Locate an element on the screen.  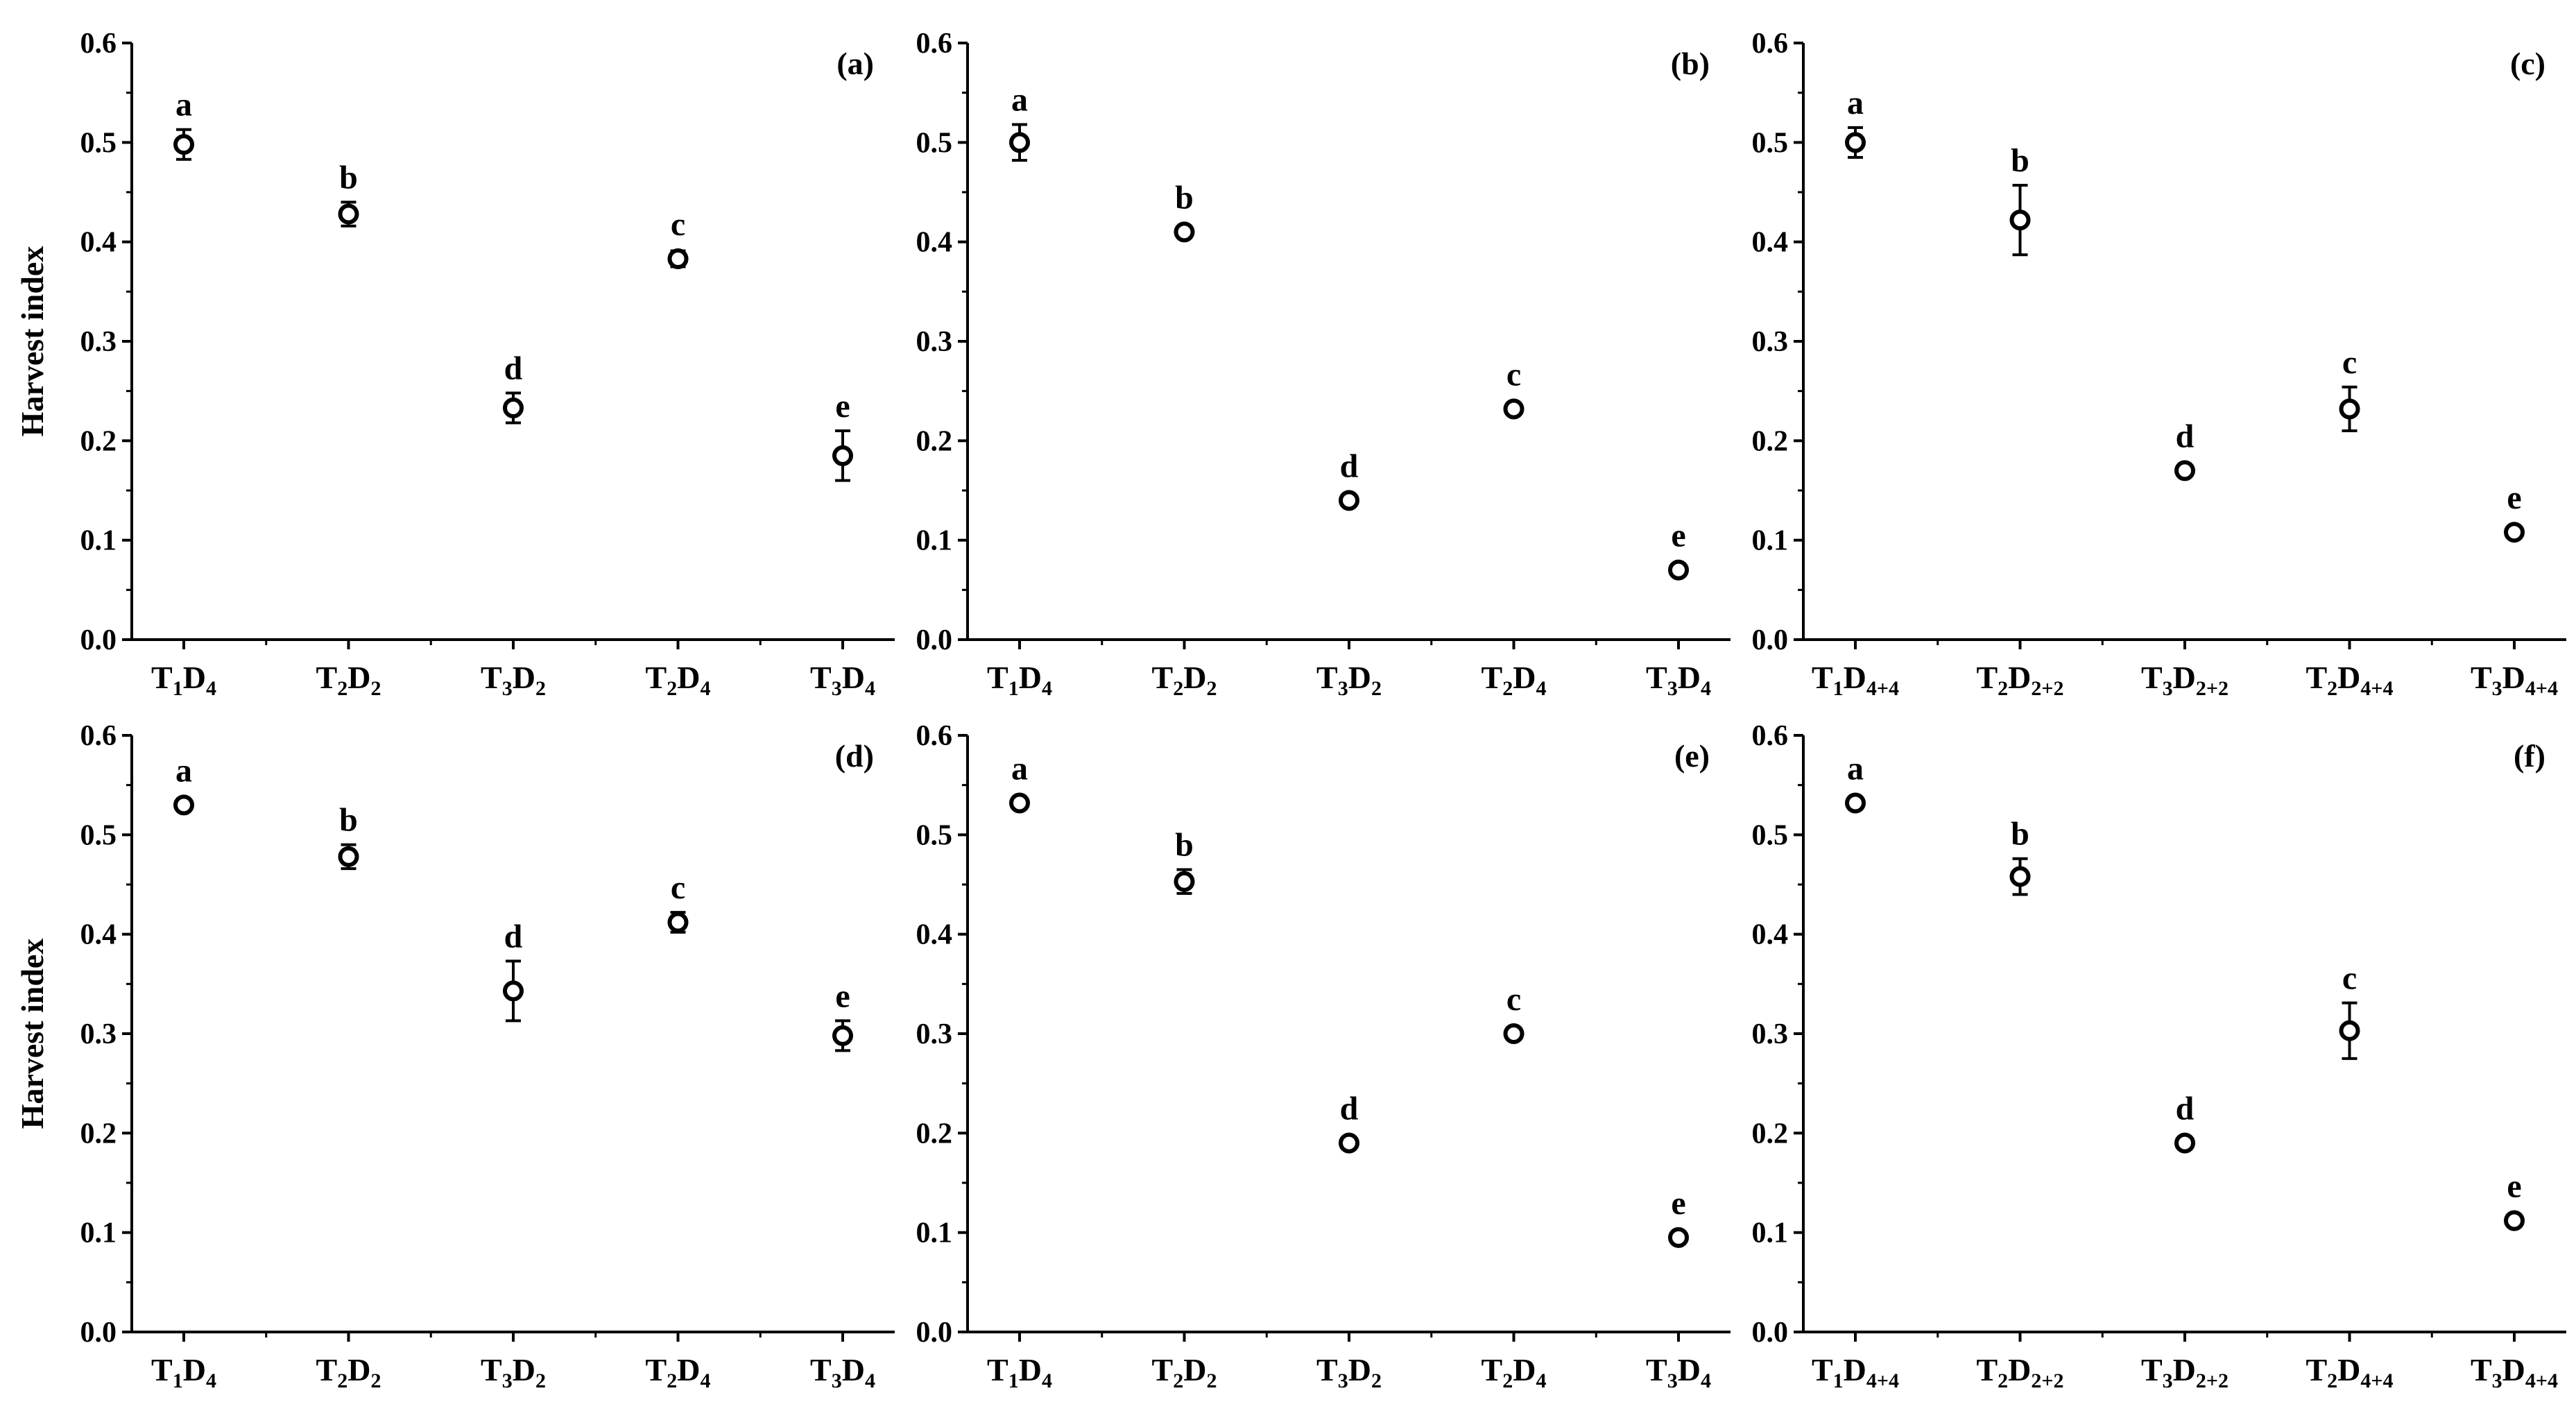
x-tick-label-subscript: 3 is located at coordinates (1672, 688).